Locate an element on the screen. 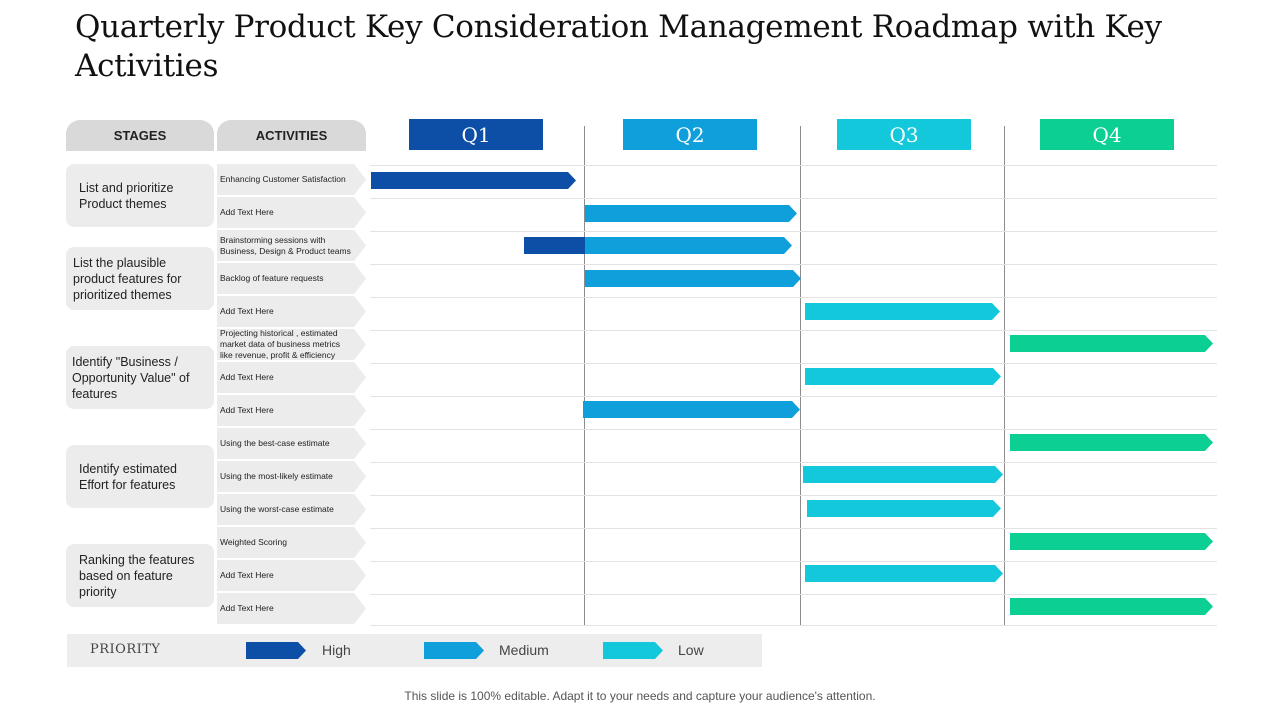 Image resolution: width=1280 pixels, height=720 pixels. stages-header: STAGES is located at coordinates (140, 135).